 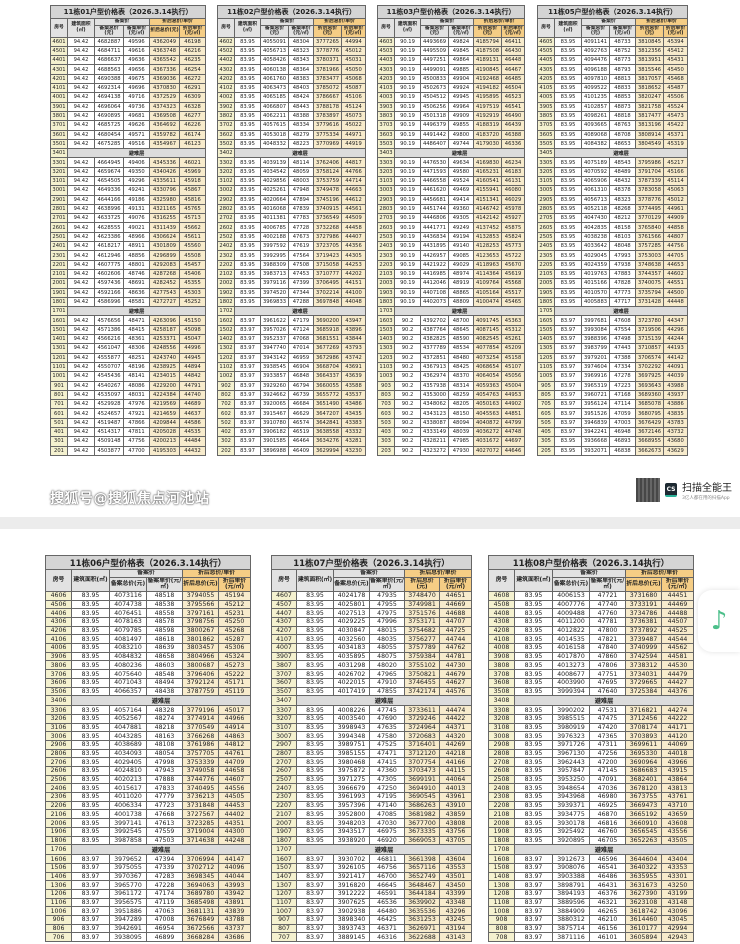 What do you see at coordinates (371, 562) in the screenshot?
I see `table-title: 11栋07户型价格表（2026.3.14执行）` at bounding box center [371, 562].